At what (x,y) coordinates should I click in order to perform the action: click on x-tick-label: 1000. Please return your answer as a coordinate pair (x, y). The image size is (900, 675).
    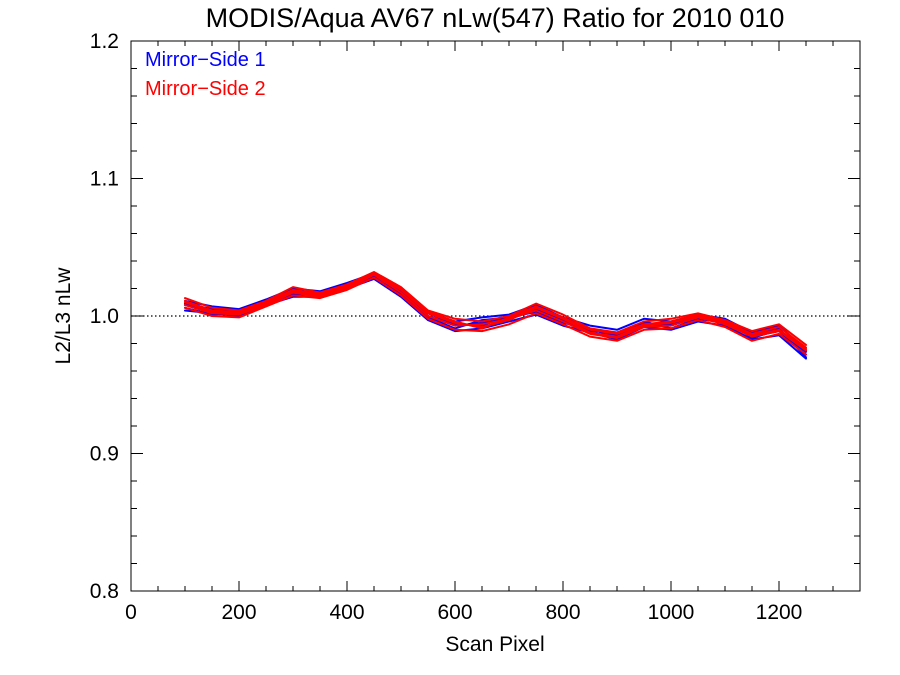
    Looking at the image, I should click on (671, 612).